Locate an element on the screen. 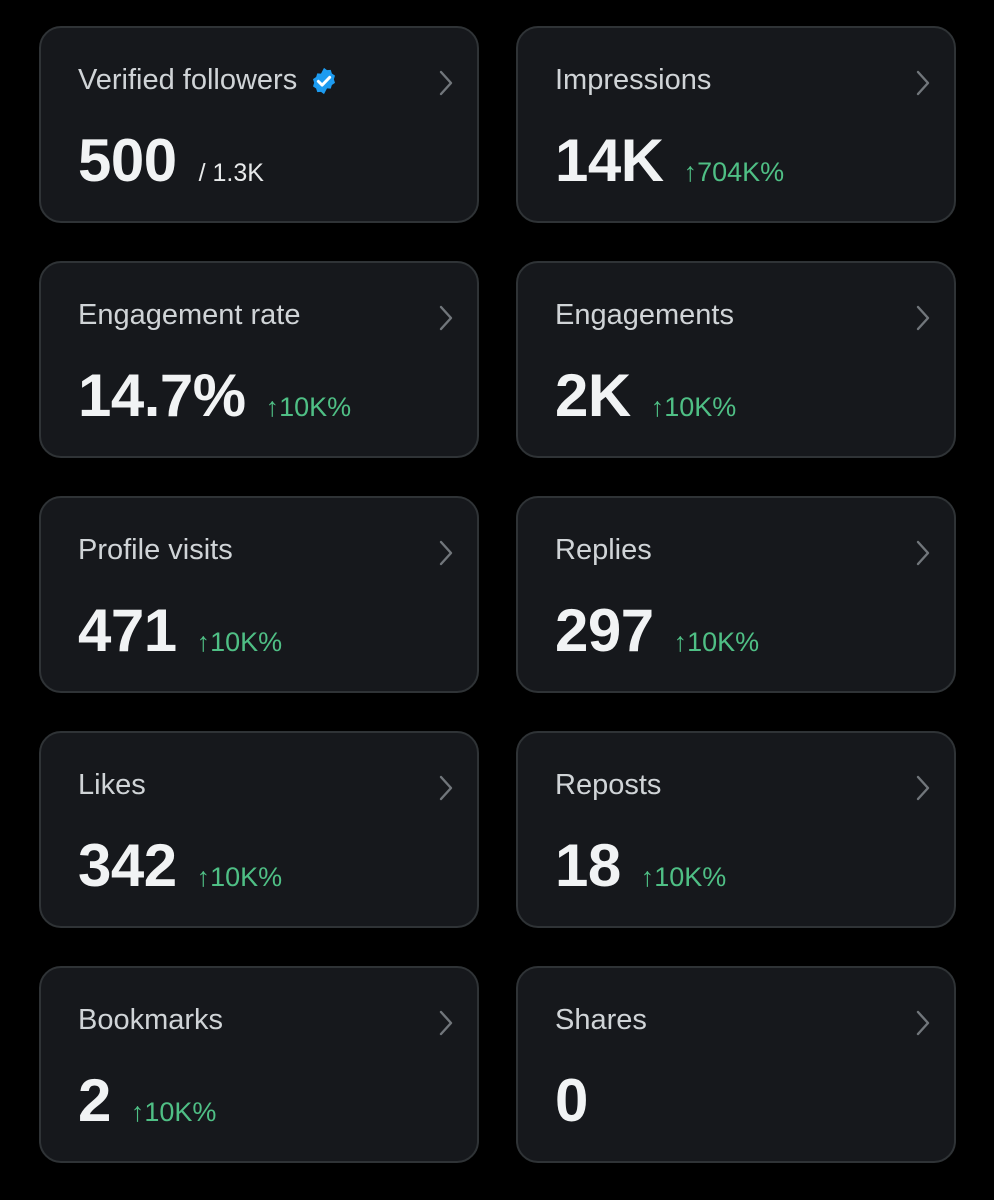  stat-value: 2K is located at coordinates (593, 395).